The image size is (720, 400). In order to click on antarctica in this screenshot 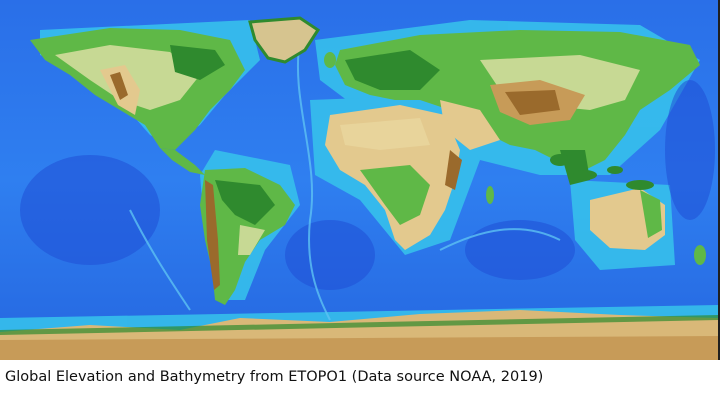, I will do `click(359, 335)`.